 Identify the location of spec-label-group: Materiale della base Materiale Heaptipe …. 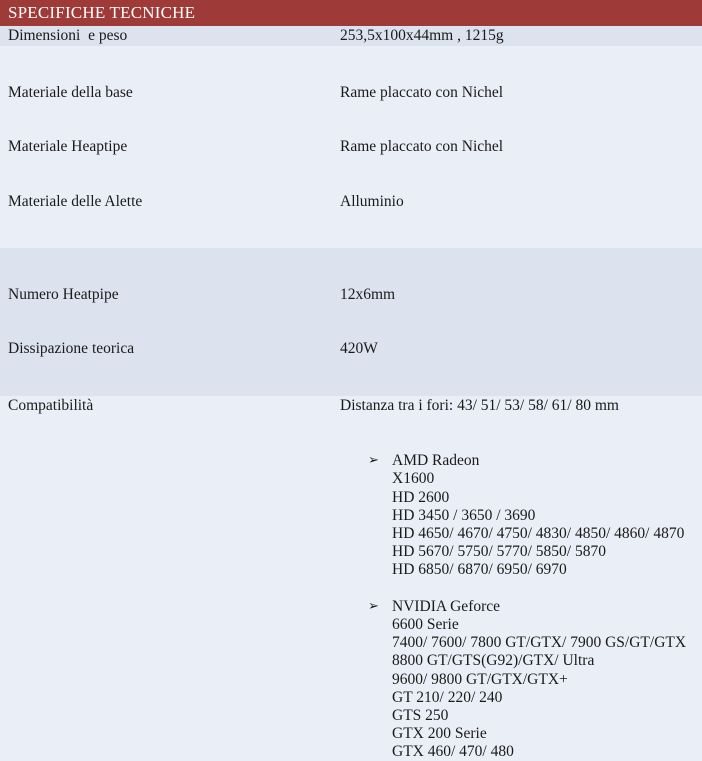
(167, 147).